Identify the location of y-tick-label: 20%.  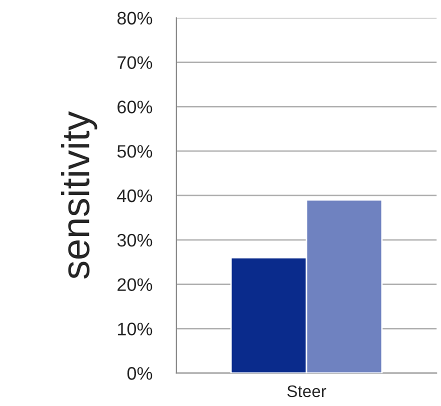
(135, 285).